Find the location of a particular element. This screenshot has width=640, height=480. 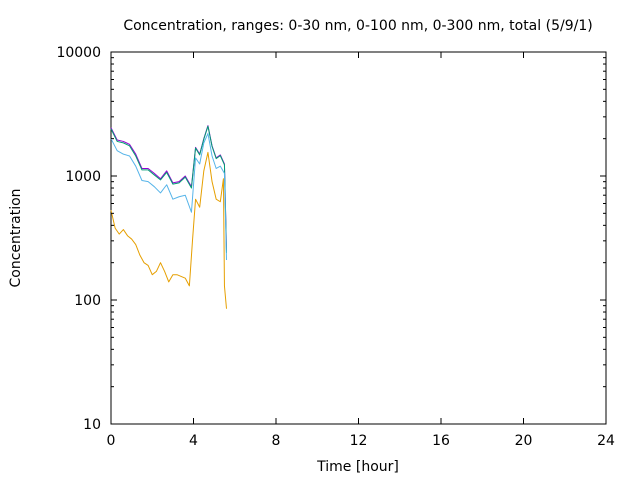

y-tick-label: 10 is located at coordinates (92, 425).